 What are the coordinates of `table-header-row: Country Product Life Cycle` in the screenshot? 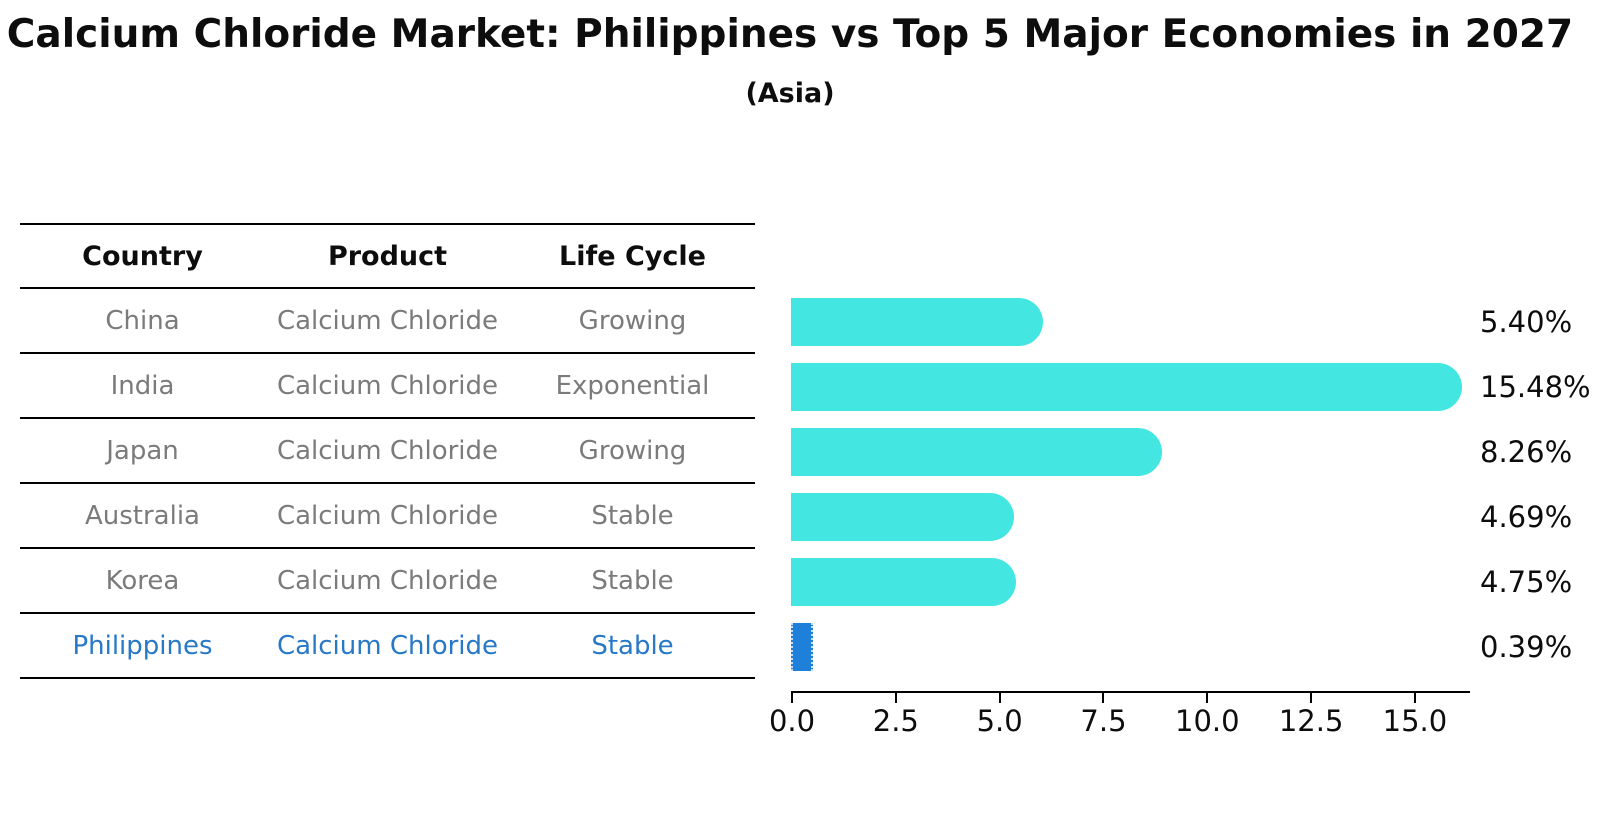 It's located at (387, 257).